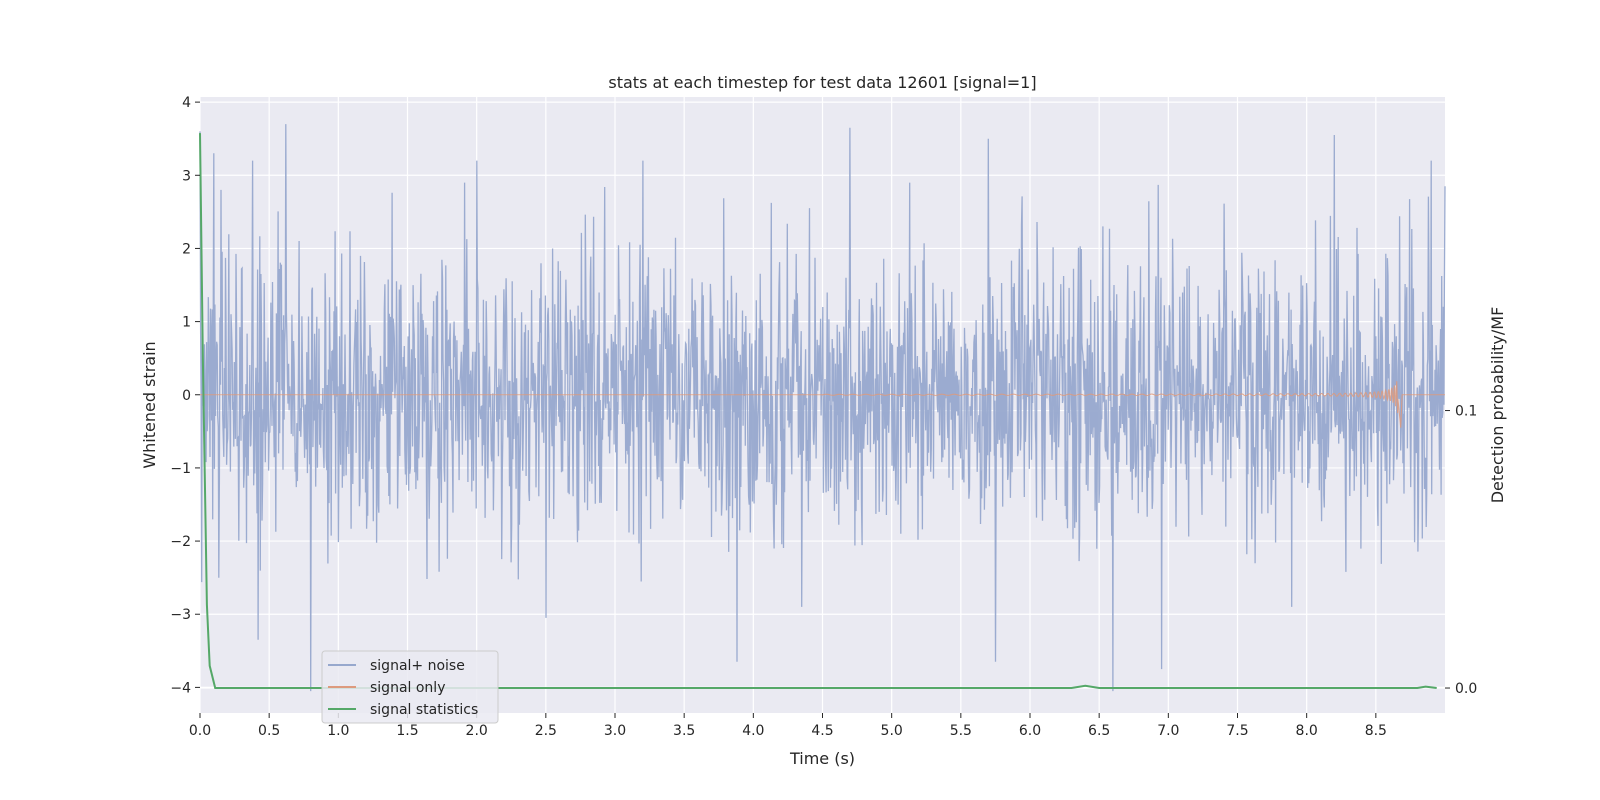 This screenshot has height=800, width=1600. I want to click on legend-entry: signal+ noise, so click(417, 666).